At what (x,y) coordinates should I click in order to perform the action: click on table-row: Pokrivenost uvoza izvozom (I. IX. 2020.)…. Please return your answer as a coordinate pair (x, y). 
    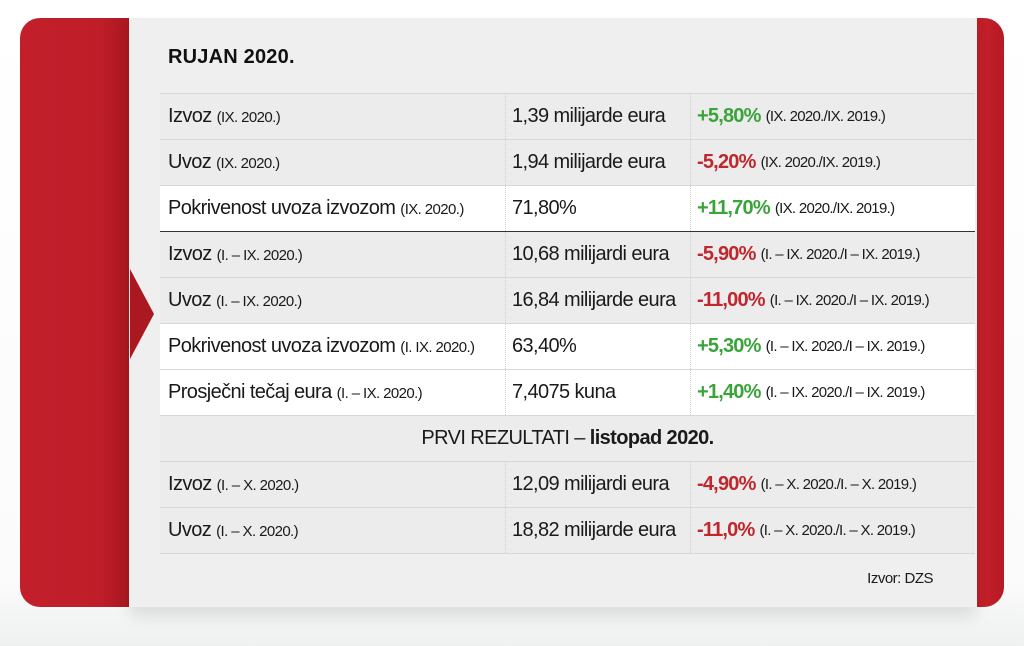
    Looking at the image, I should click on (567, 347).